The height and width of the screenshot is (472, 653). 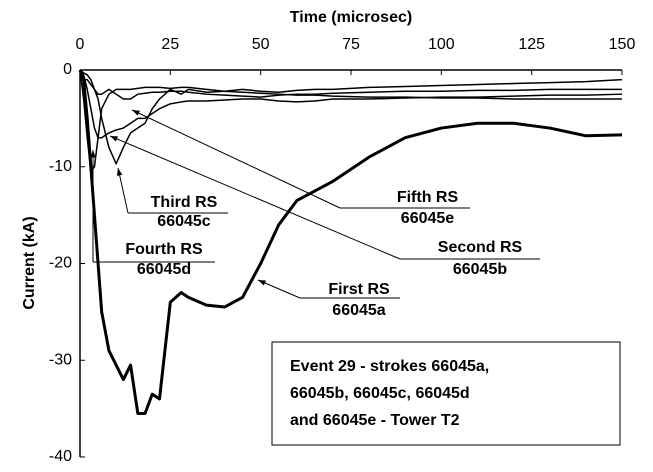 I want to click on note-text: and 66045e - Tower T2, so click(x=375, y=420).